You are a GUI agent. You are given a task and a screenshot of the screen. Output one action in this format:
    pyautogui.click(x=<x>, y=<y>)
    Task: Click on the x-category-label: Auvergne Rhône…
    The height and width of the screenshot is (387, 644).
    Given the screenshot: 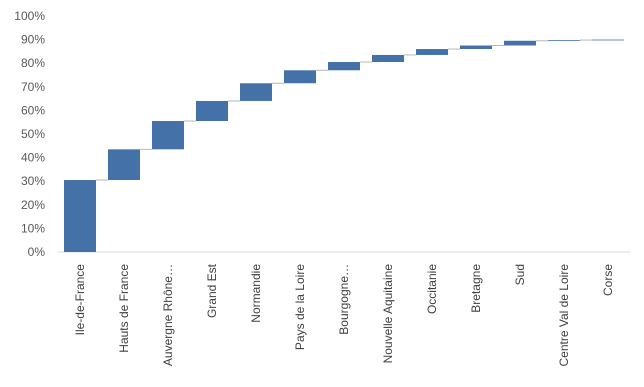 What is the action you would take?
    pyautogui.click(x=168, y=315)
    